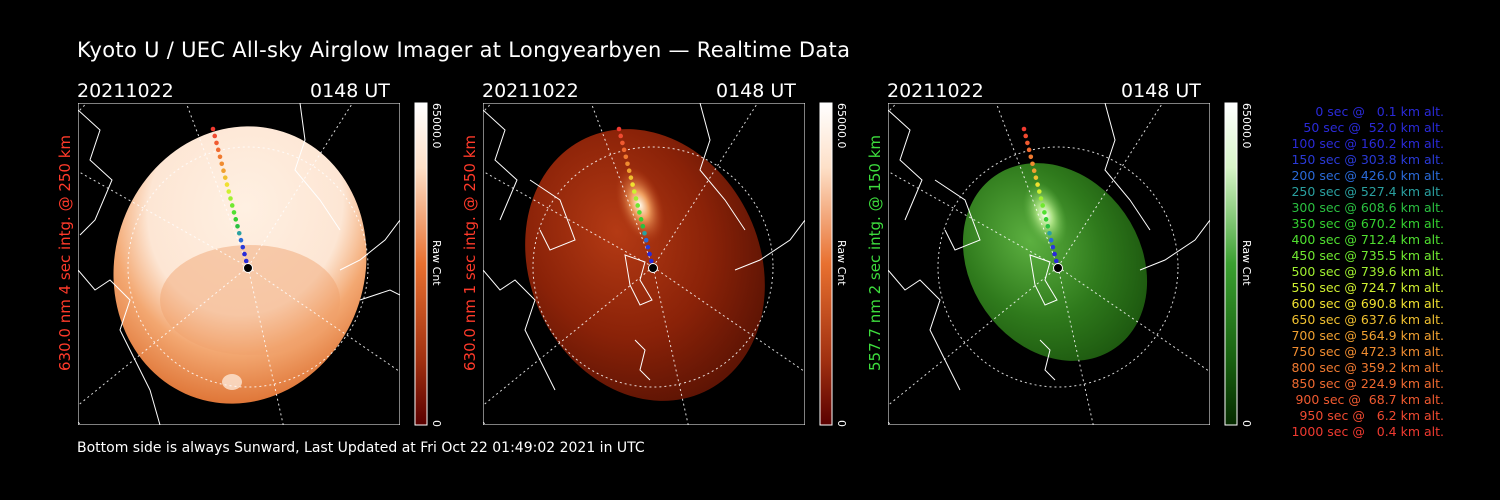  What do you see at coordinates (1367, 303) in the screenshot?
I see `legend-row: 600 sec @ 690.8 km alt.` at bounding box center [1367, 303].